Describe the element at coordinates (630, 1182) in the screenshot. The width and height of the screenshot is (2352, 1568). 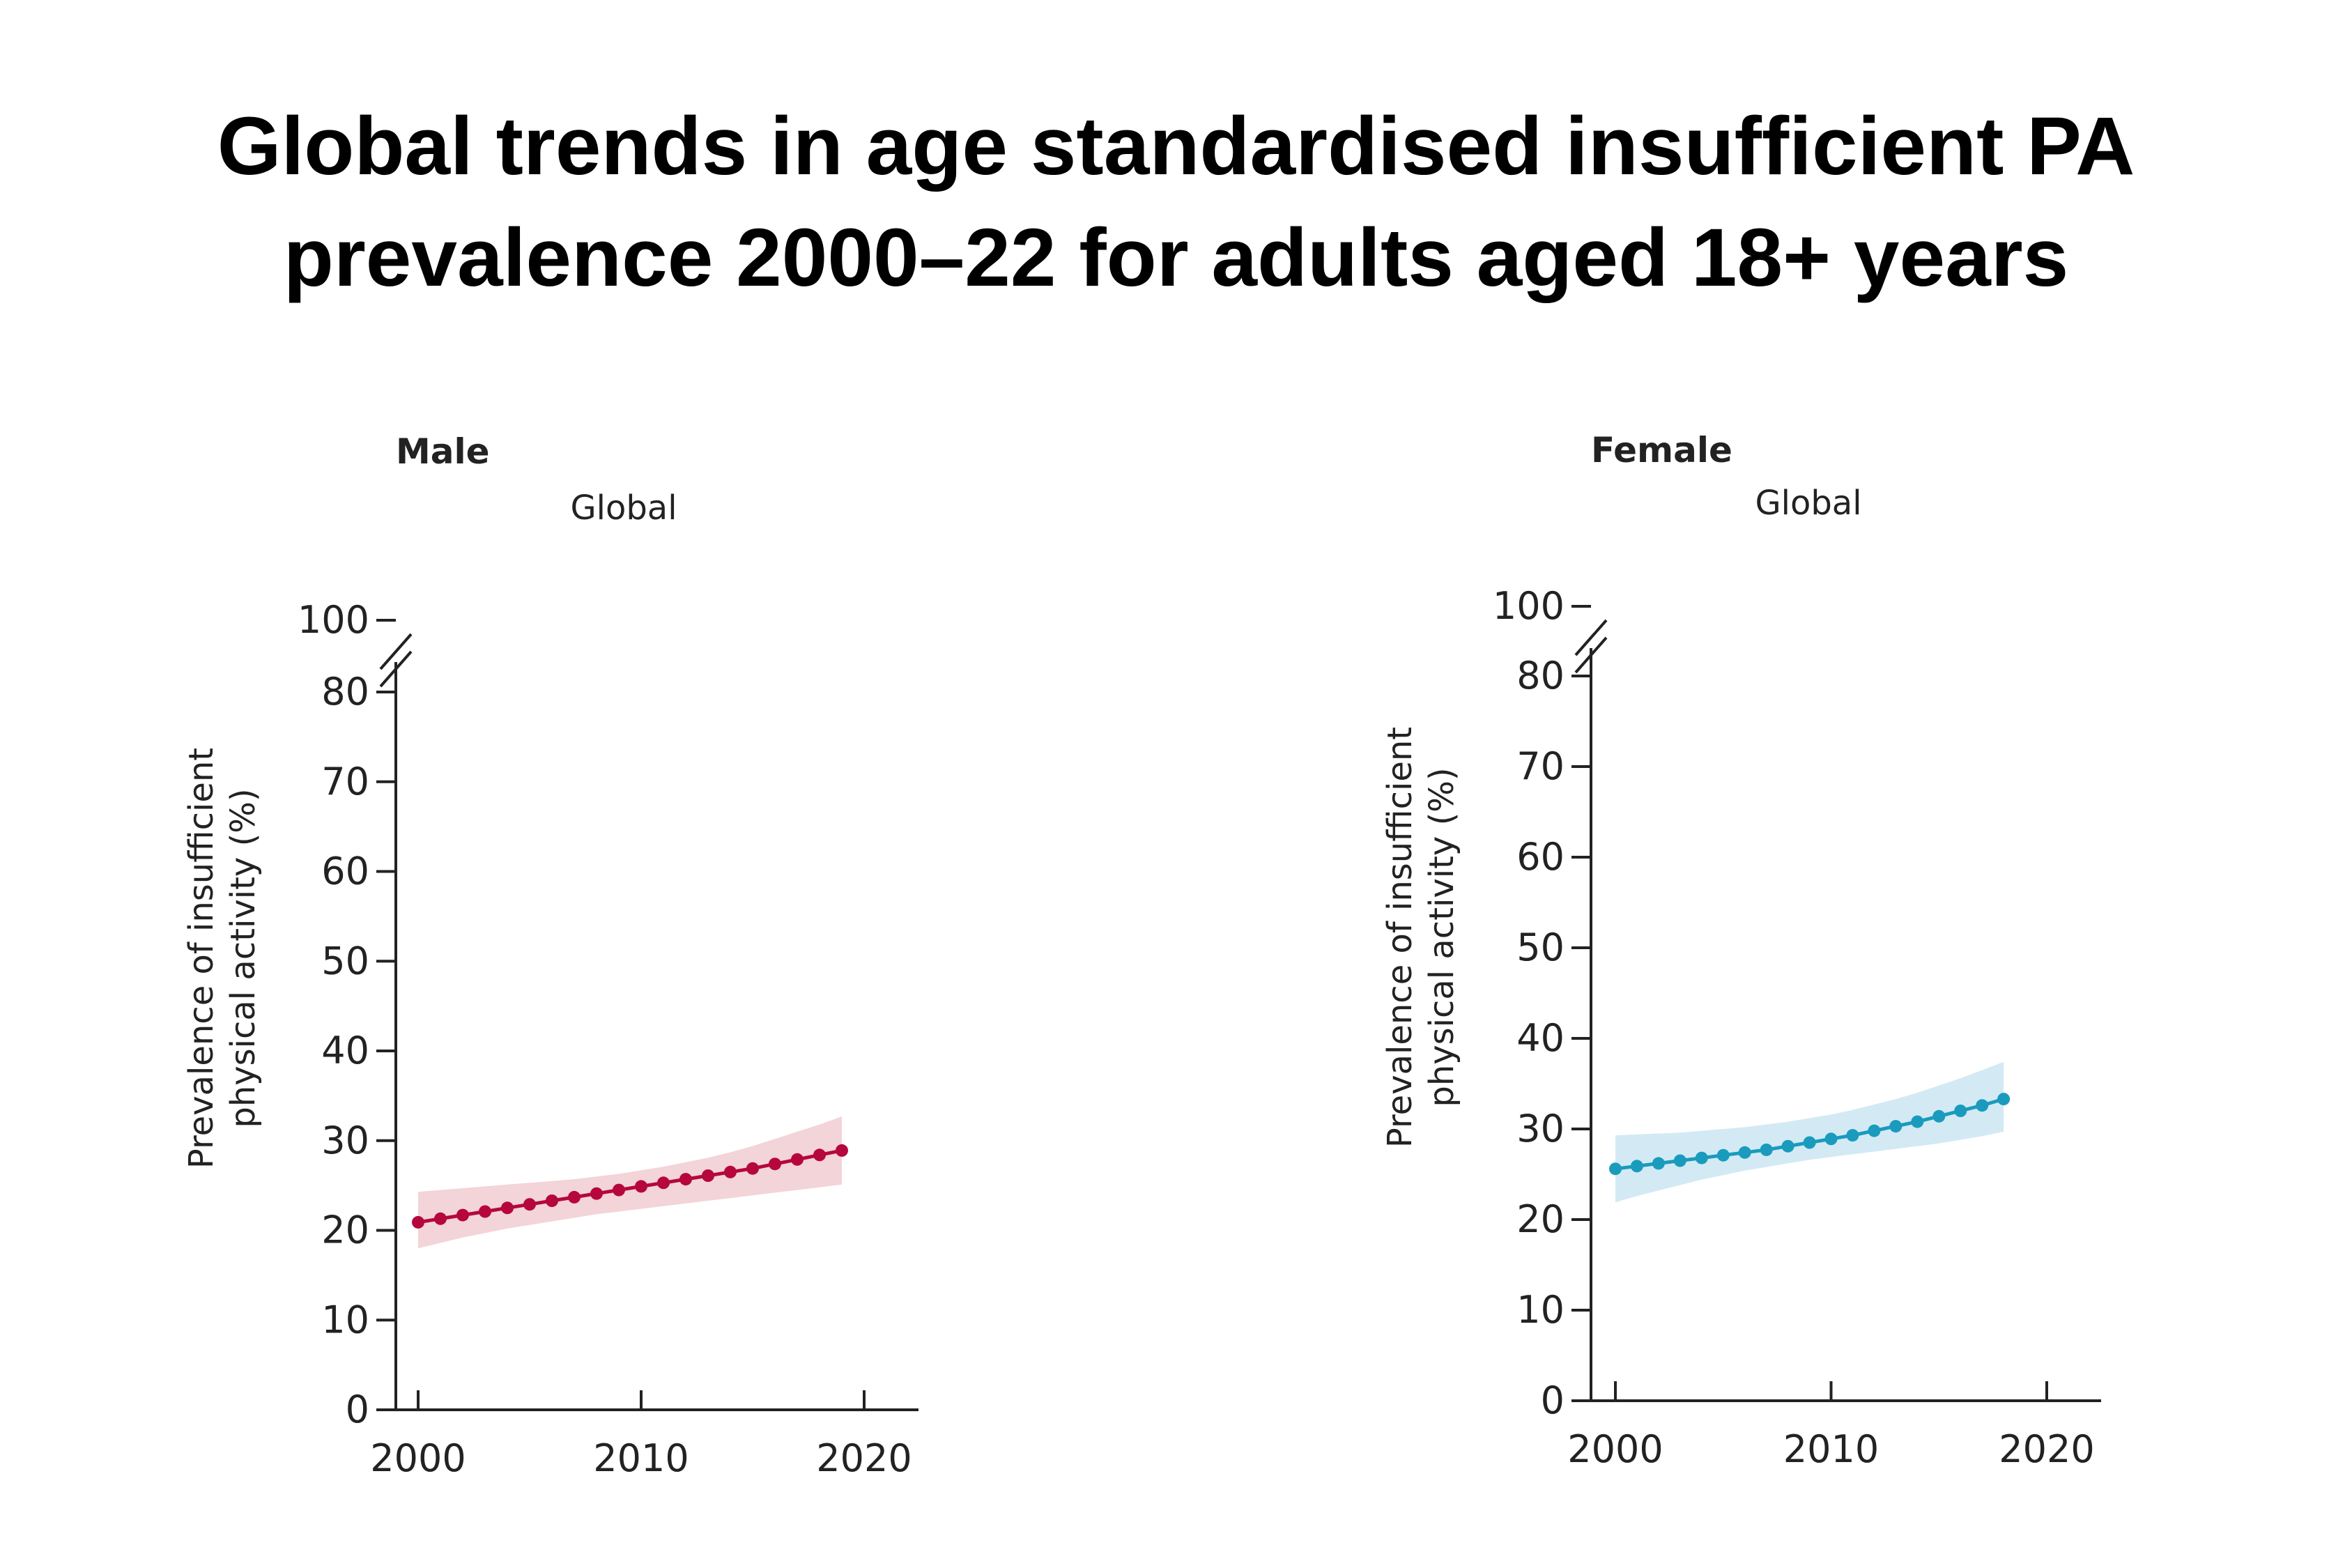
I see `male-uncertainty-band` at that location.